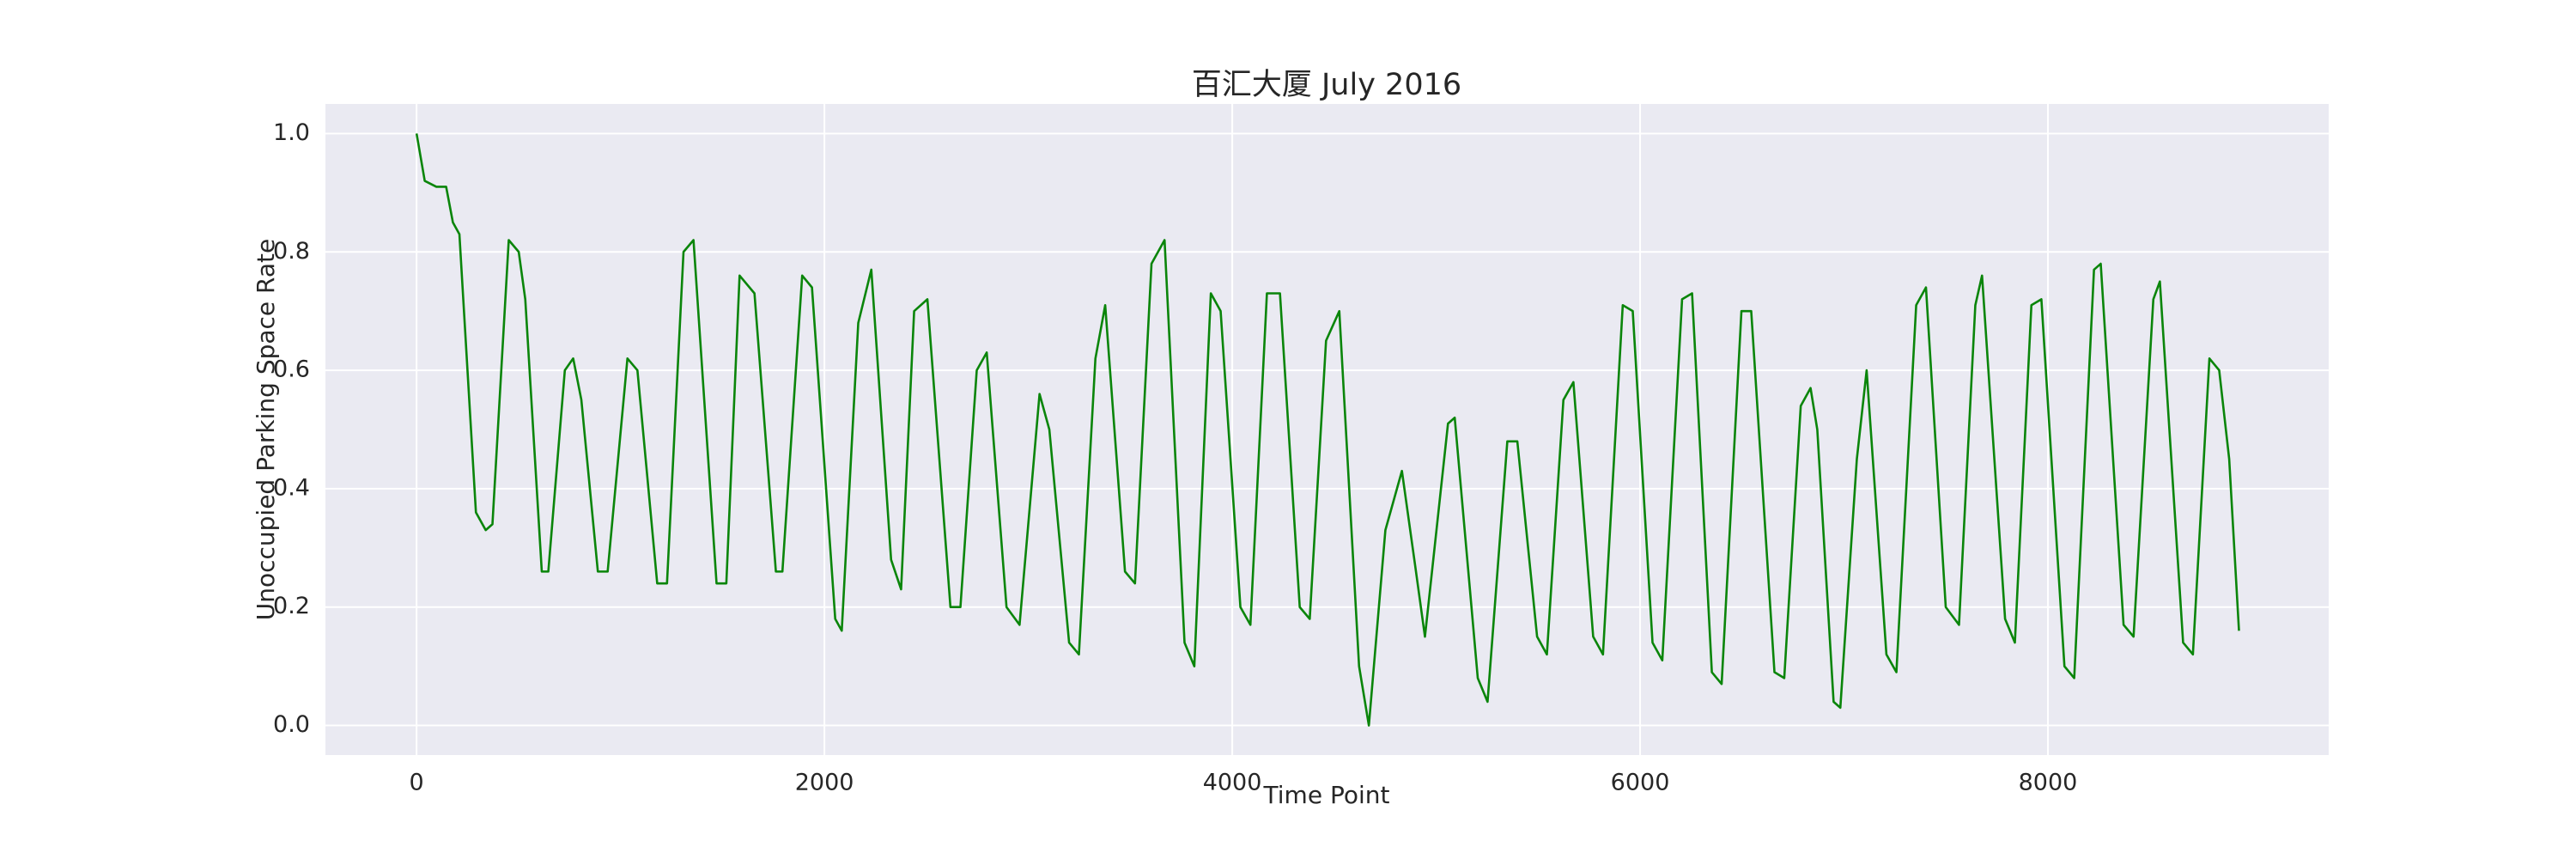 The width and height of the screenshot is (2576, 859). I want to click on y-tick-label: 1.0, so click(291, 132).